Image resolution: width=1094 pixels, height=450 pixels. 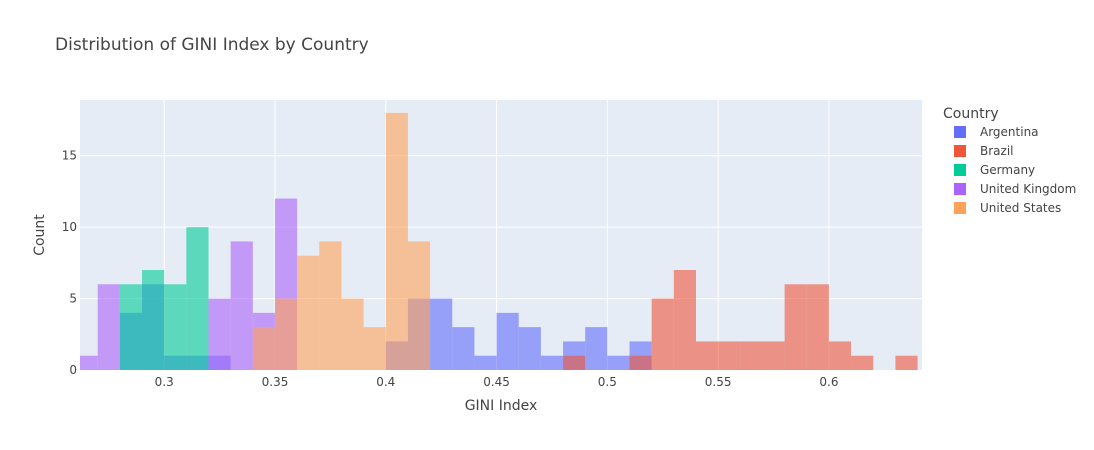 I want to click on legend-item-united-states: United States, so click(x=1007, y=208).